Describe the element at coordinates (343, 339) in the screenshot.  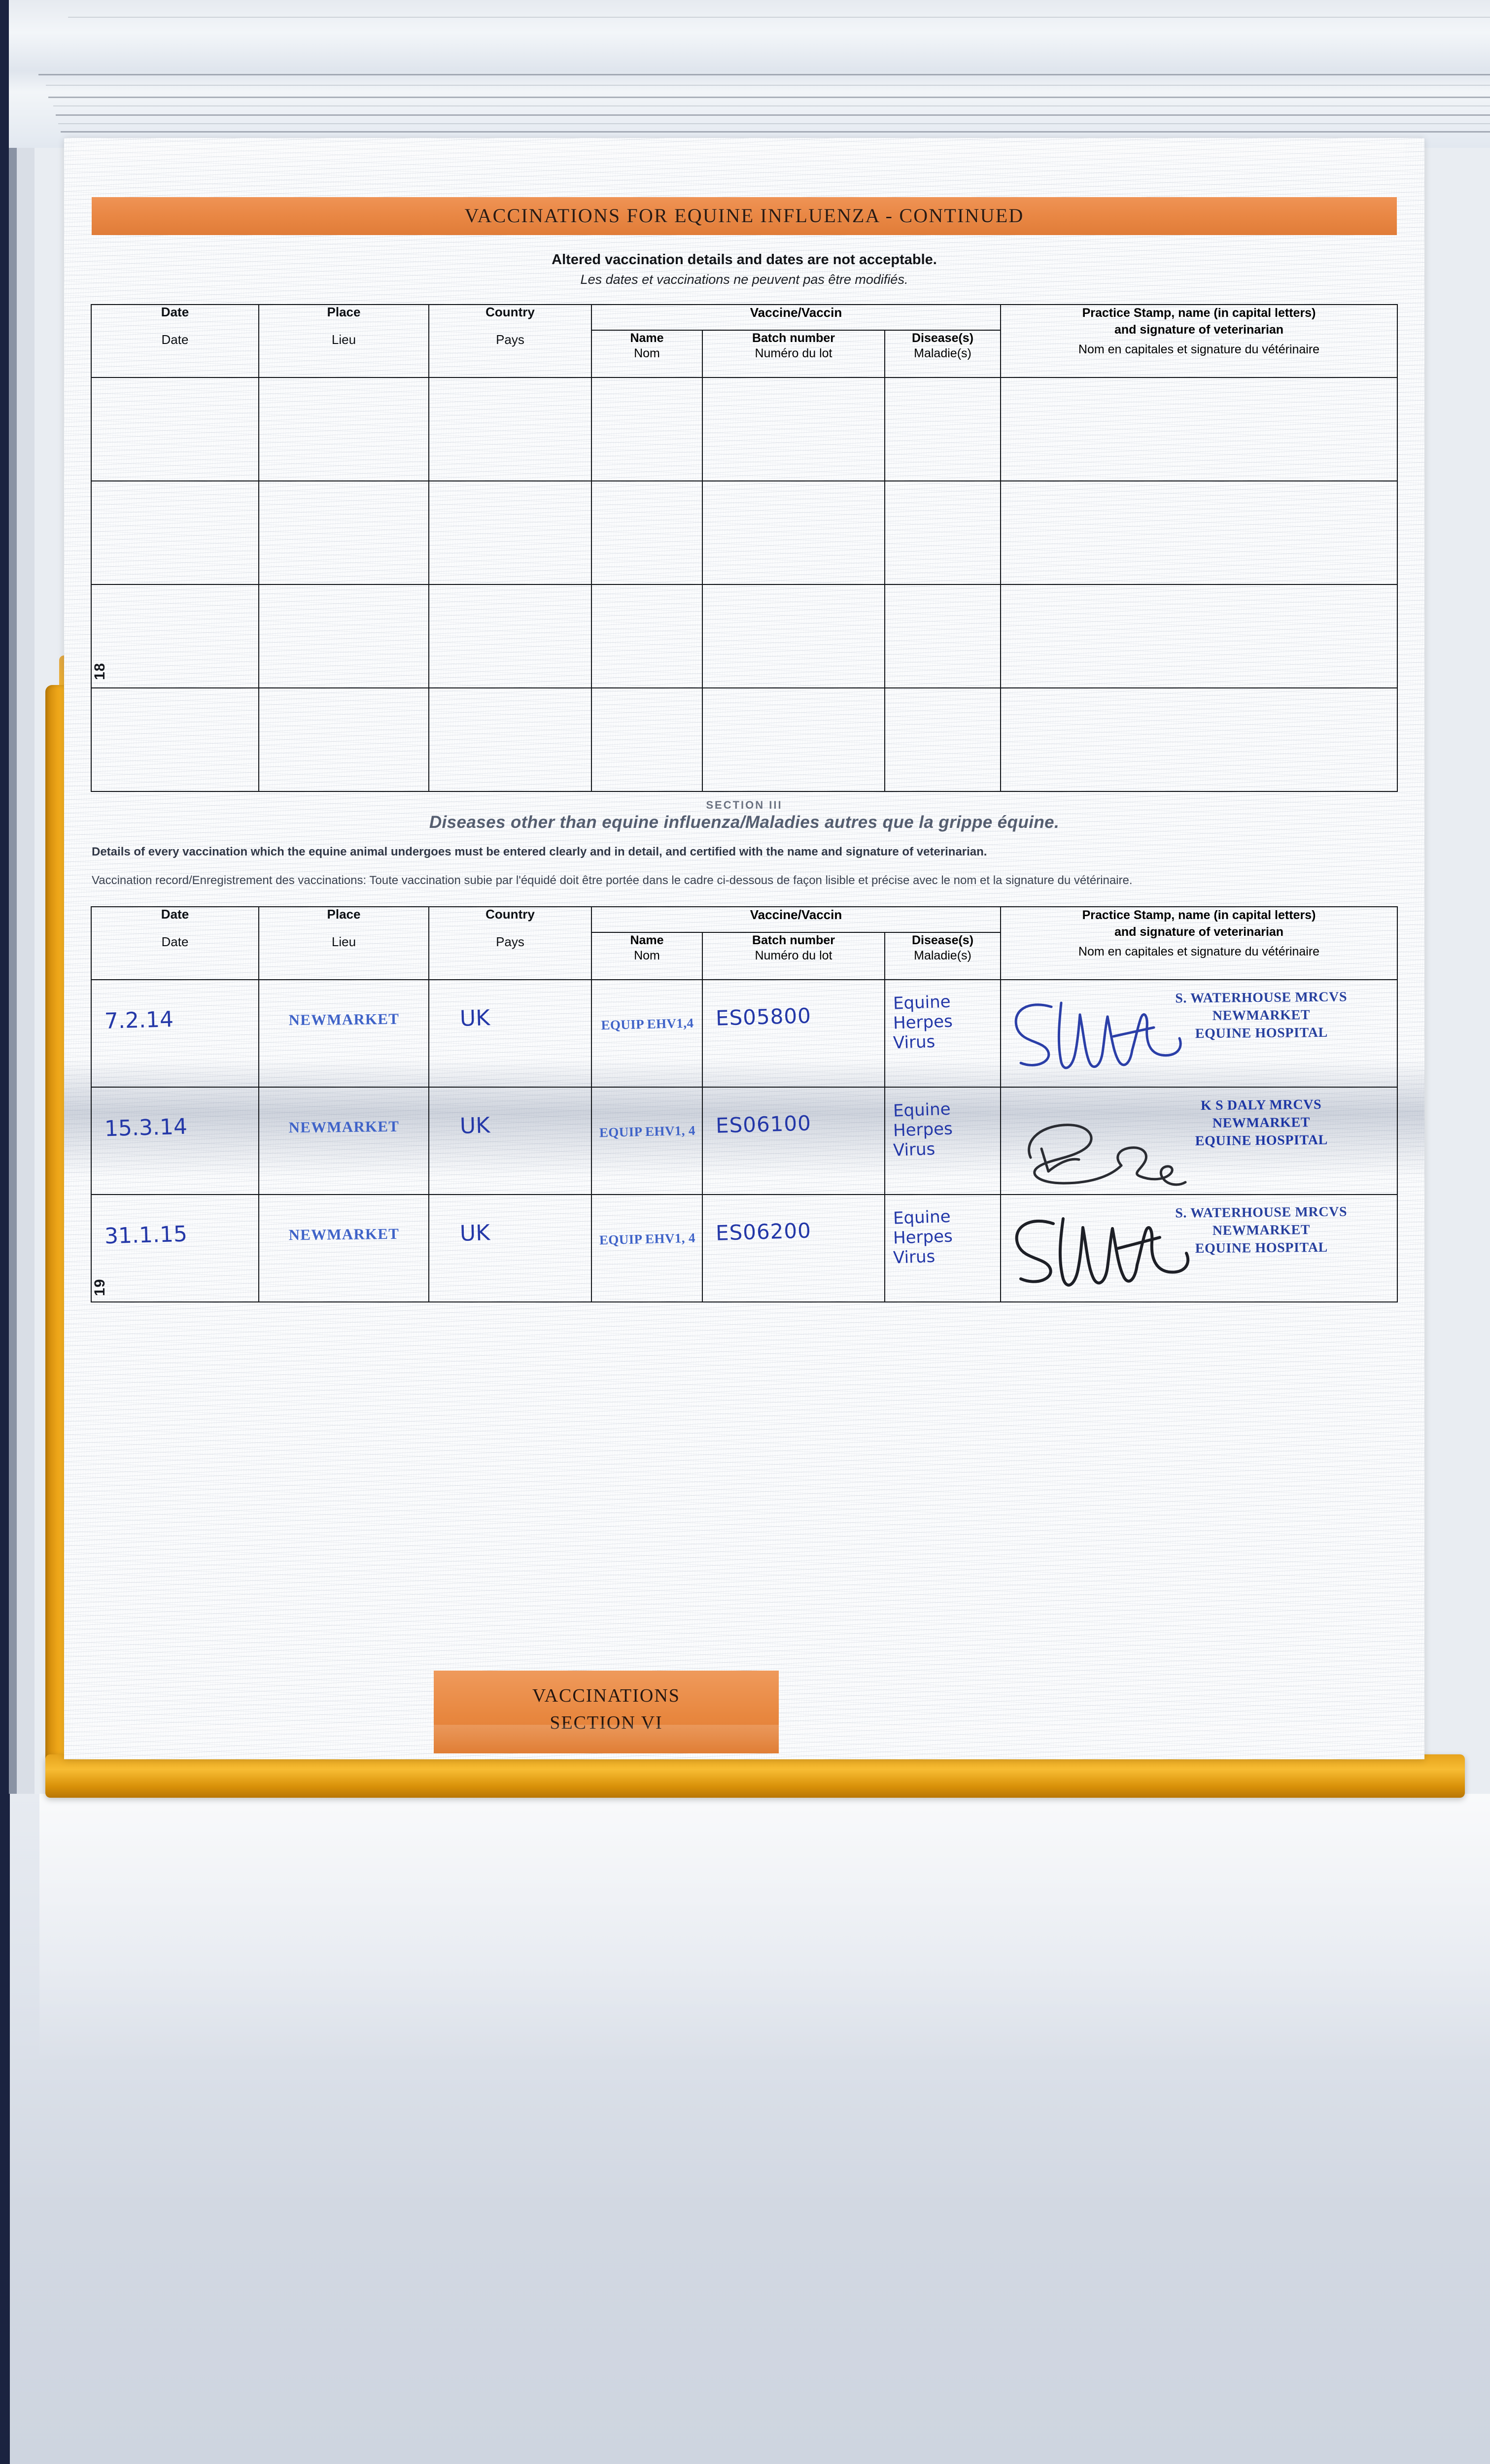
I see `header-place-fr: Lieu` at that location.